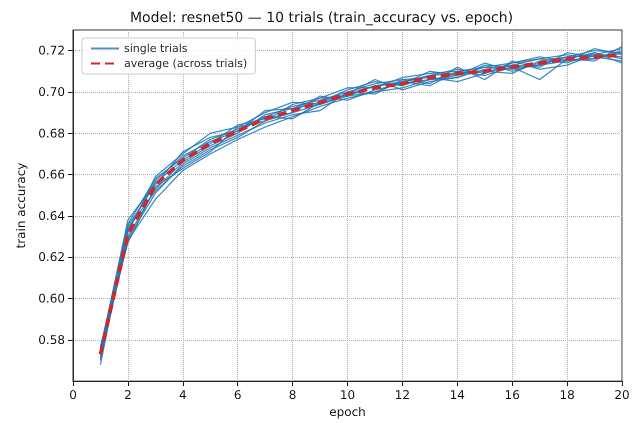 This screenshot has width=643, height=423. What do you see at coordinates (156, 48) in the screenshot?
I see `legend-label: single trials` at bounding box center [156, 48].